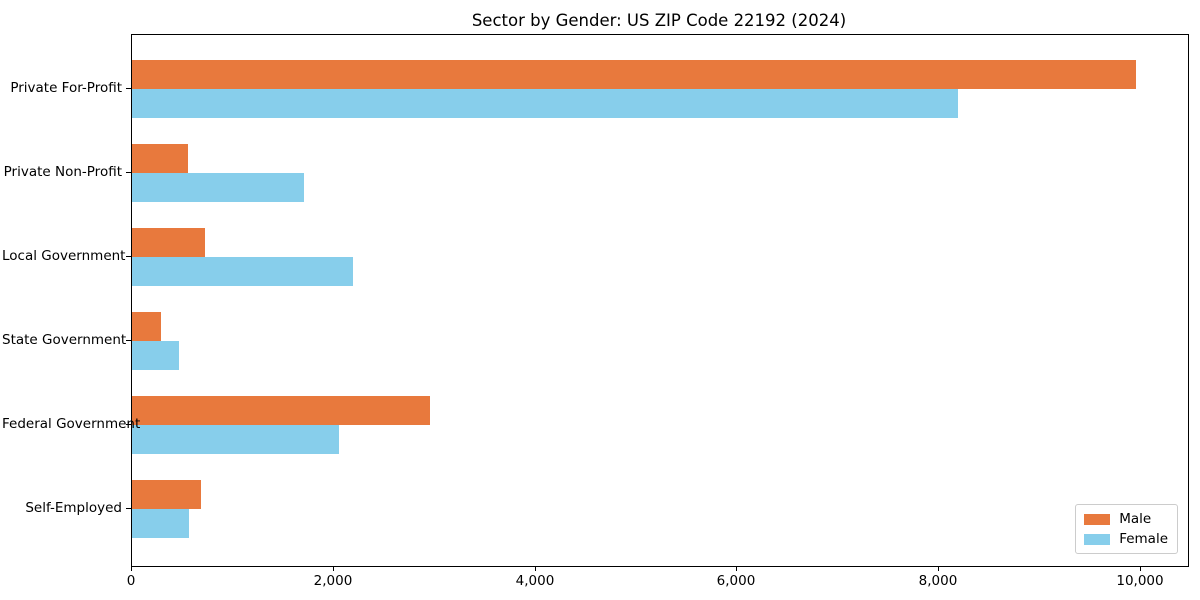 This screenshot has height=600, width=1200. Describe the element at coordinates (73, 508) in the screenshot. I see `y-tick-label: Self-Employed` at that location.